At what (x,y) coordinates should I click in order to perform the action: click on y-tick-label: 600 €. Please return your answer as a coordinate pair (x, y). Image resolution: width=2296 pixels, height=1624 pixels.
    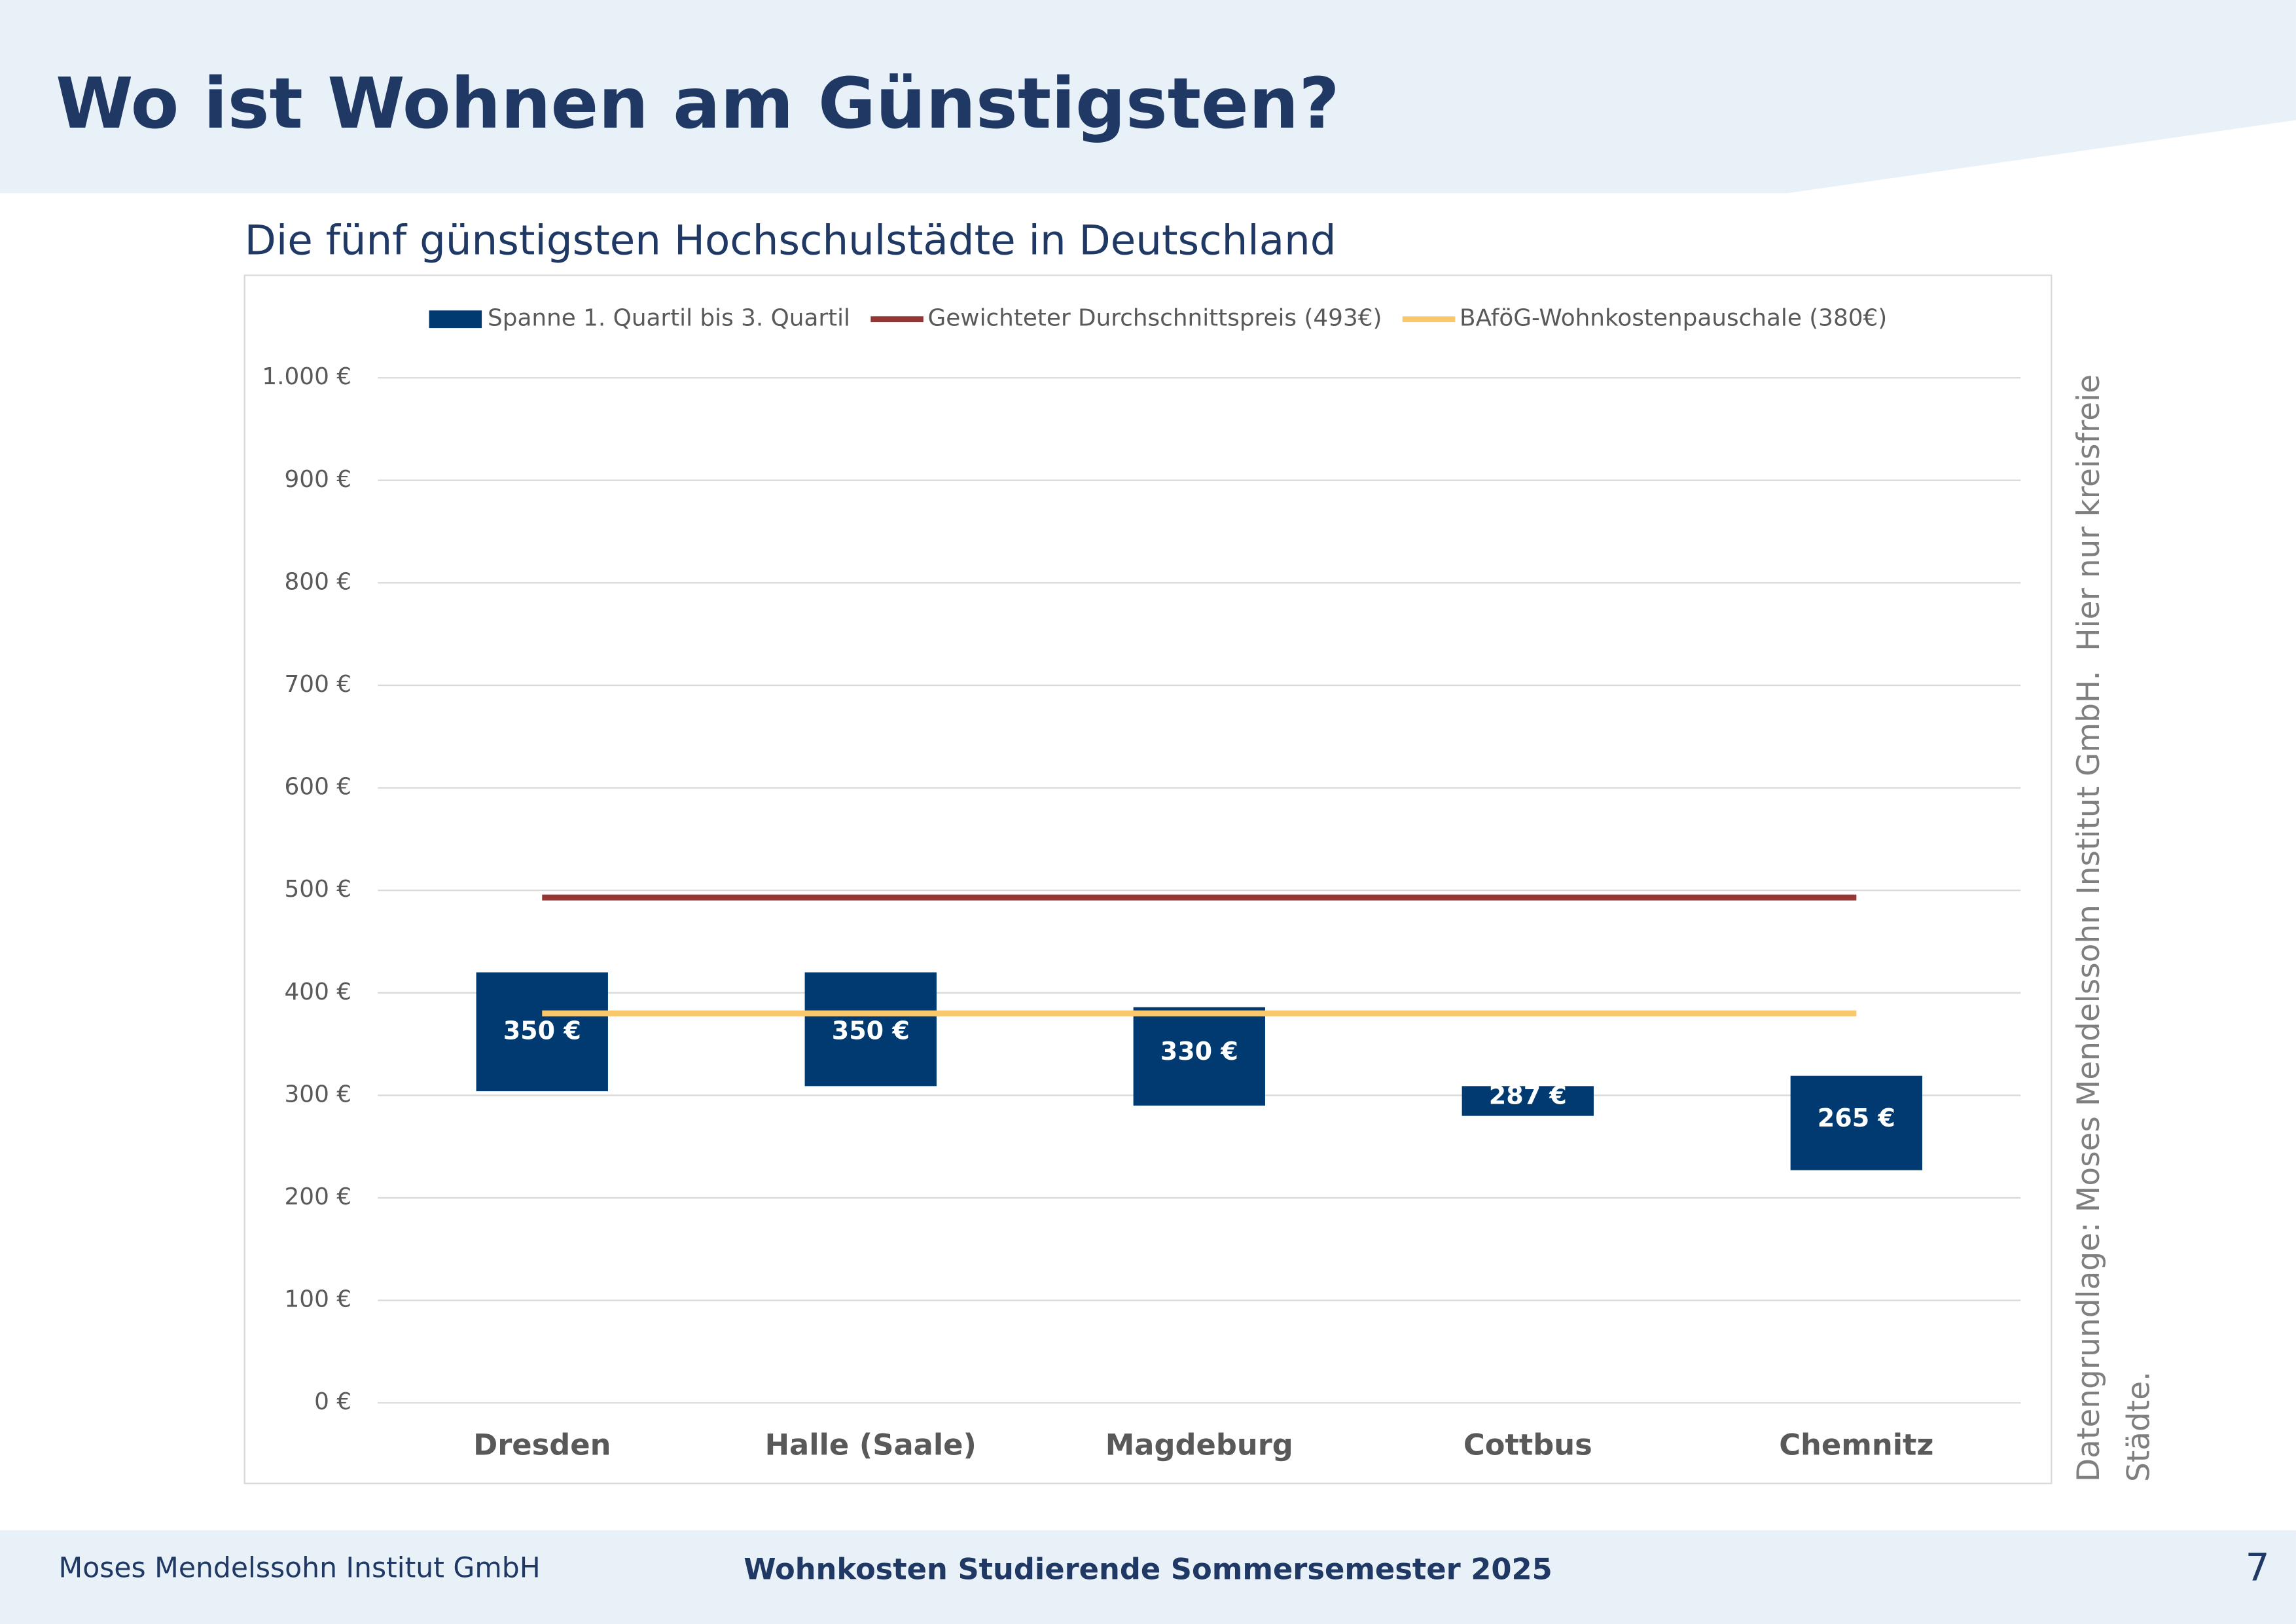
    Looking at the image, I should click on (318, 787).